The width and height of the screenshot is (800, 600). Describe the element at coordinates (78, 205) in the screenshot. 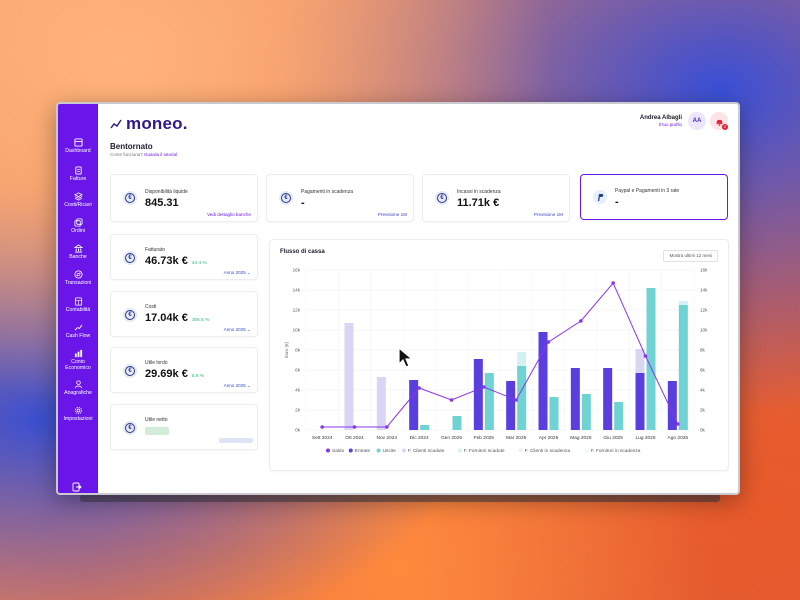

I see `sidebar-item-label: Costi/Ricavi` at that location.